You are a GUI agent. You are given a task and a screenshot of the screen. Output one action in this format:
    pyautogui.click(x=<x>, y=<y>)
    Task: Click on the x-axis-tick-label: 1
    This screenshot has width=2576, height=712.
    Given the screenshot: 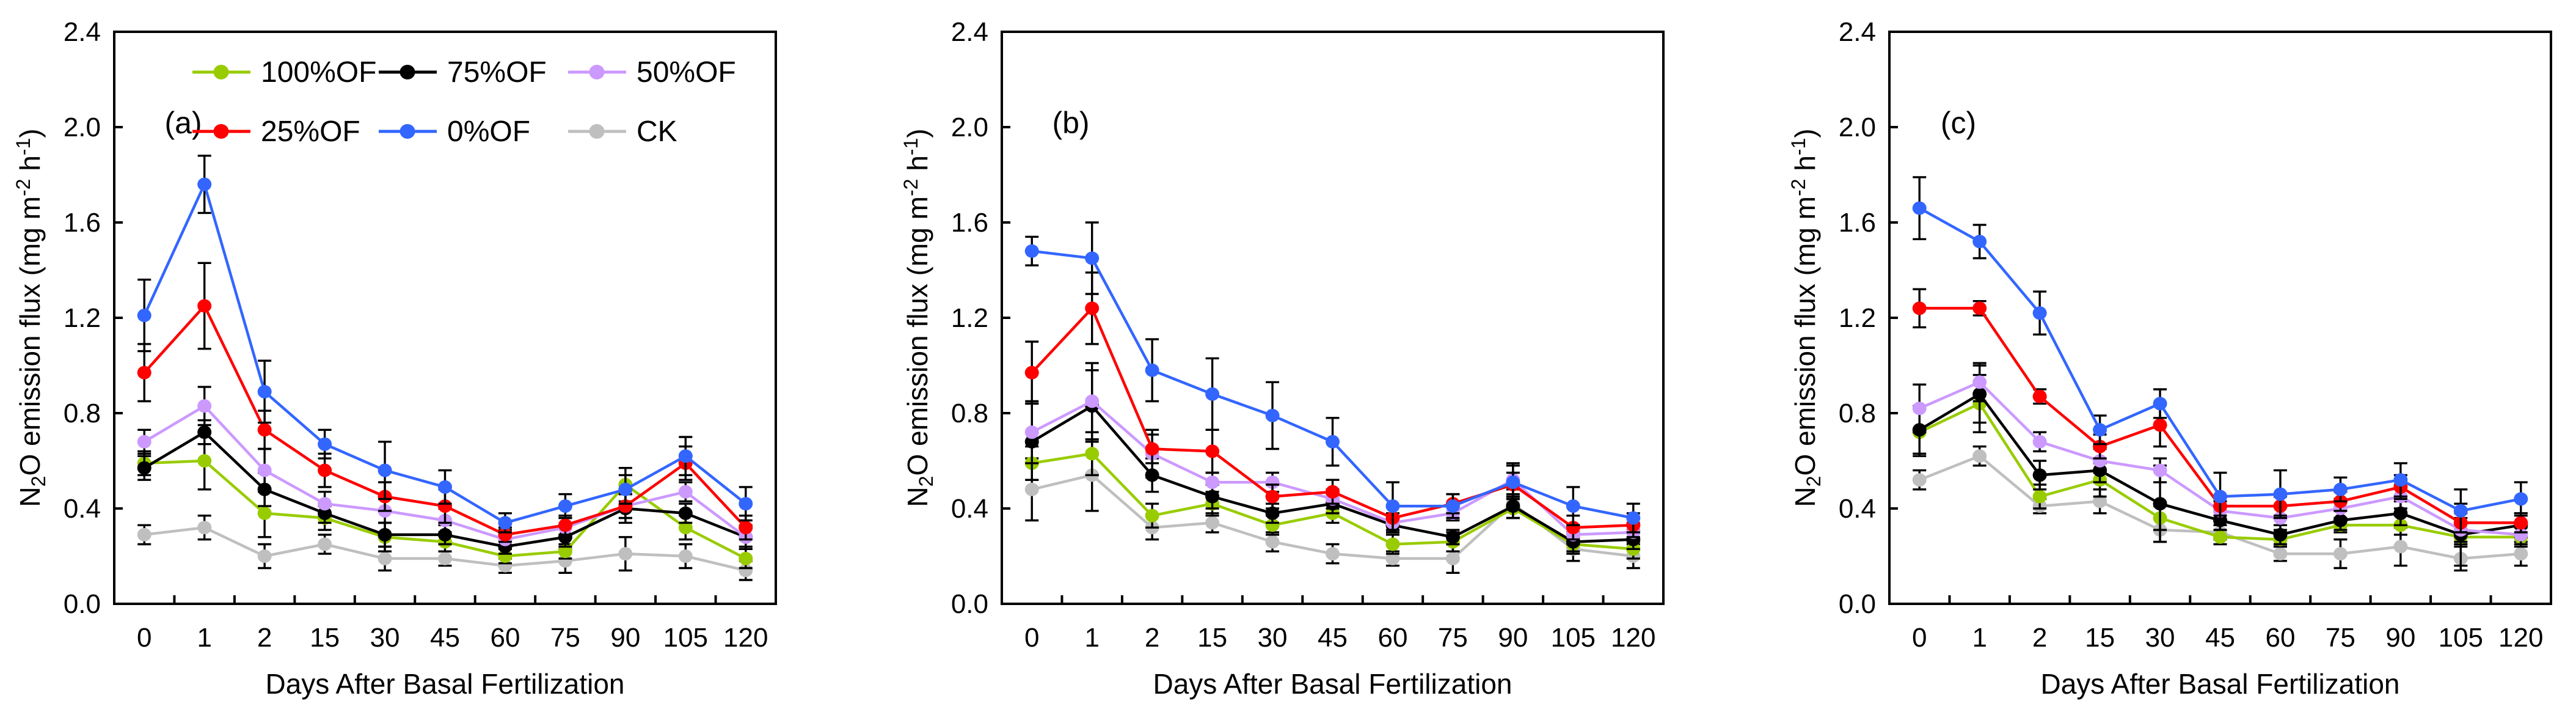 What is the action you would take?
    pyautogui.click(x=1091, y=638)
    